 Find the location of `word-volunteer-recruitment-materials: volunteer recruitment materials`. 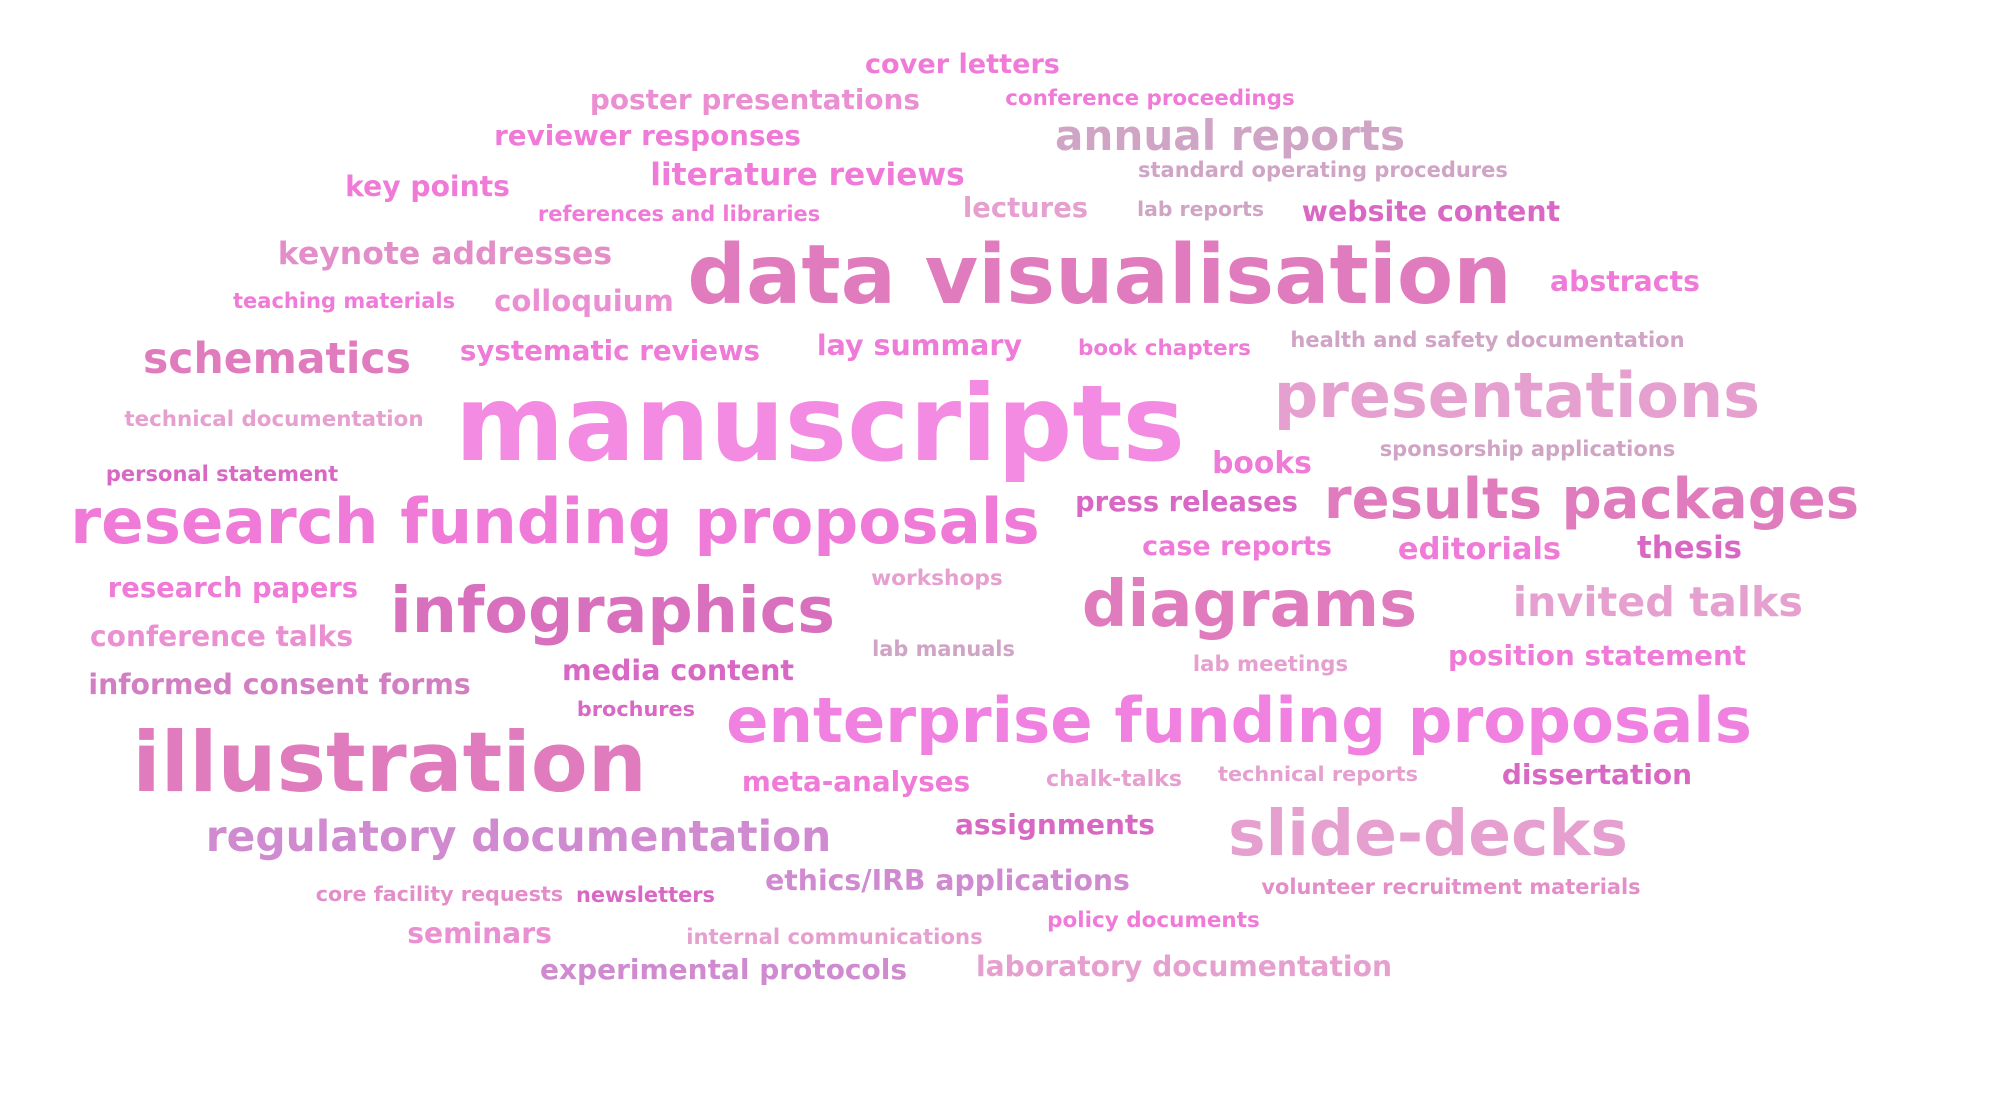

word-volunteer-recruitment-materials: volunteer recruitment materials is located at coordinates (1451, 887).